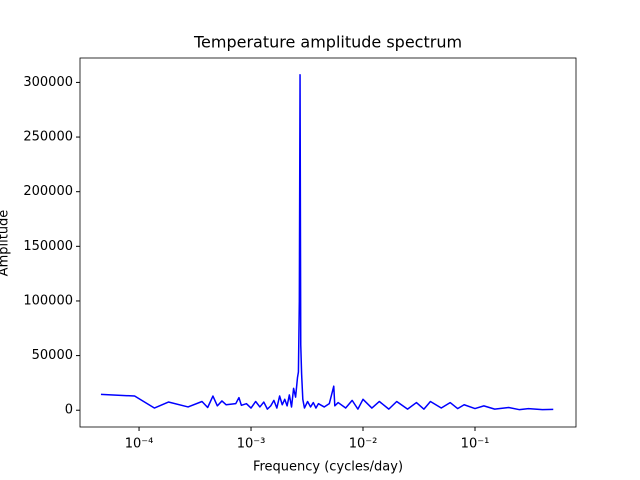  What do you see at coordinates (48, 246) in the screenshot?
I see `y-tick-label: 150000` at bounding box center [48, 246].